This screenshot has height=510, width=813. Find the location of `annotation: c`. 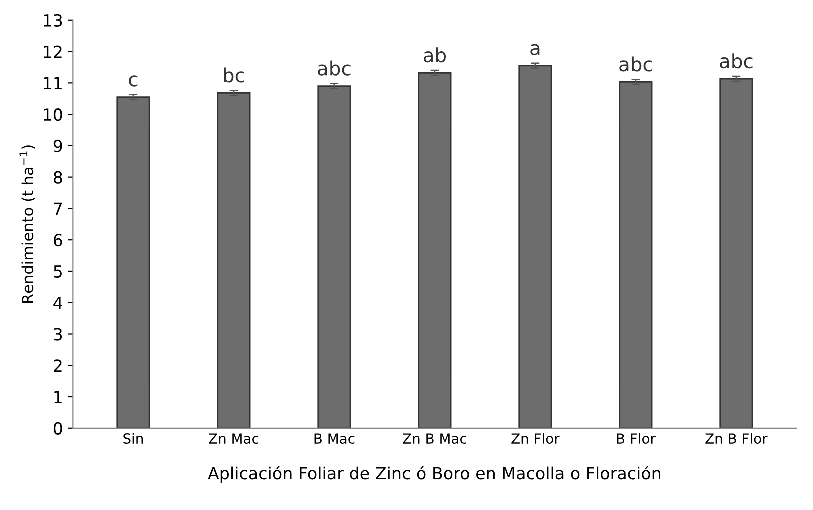

annotation: c is located at coordinates (133, 81).